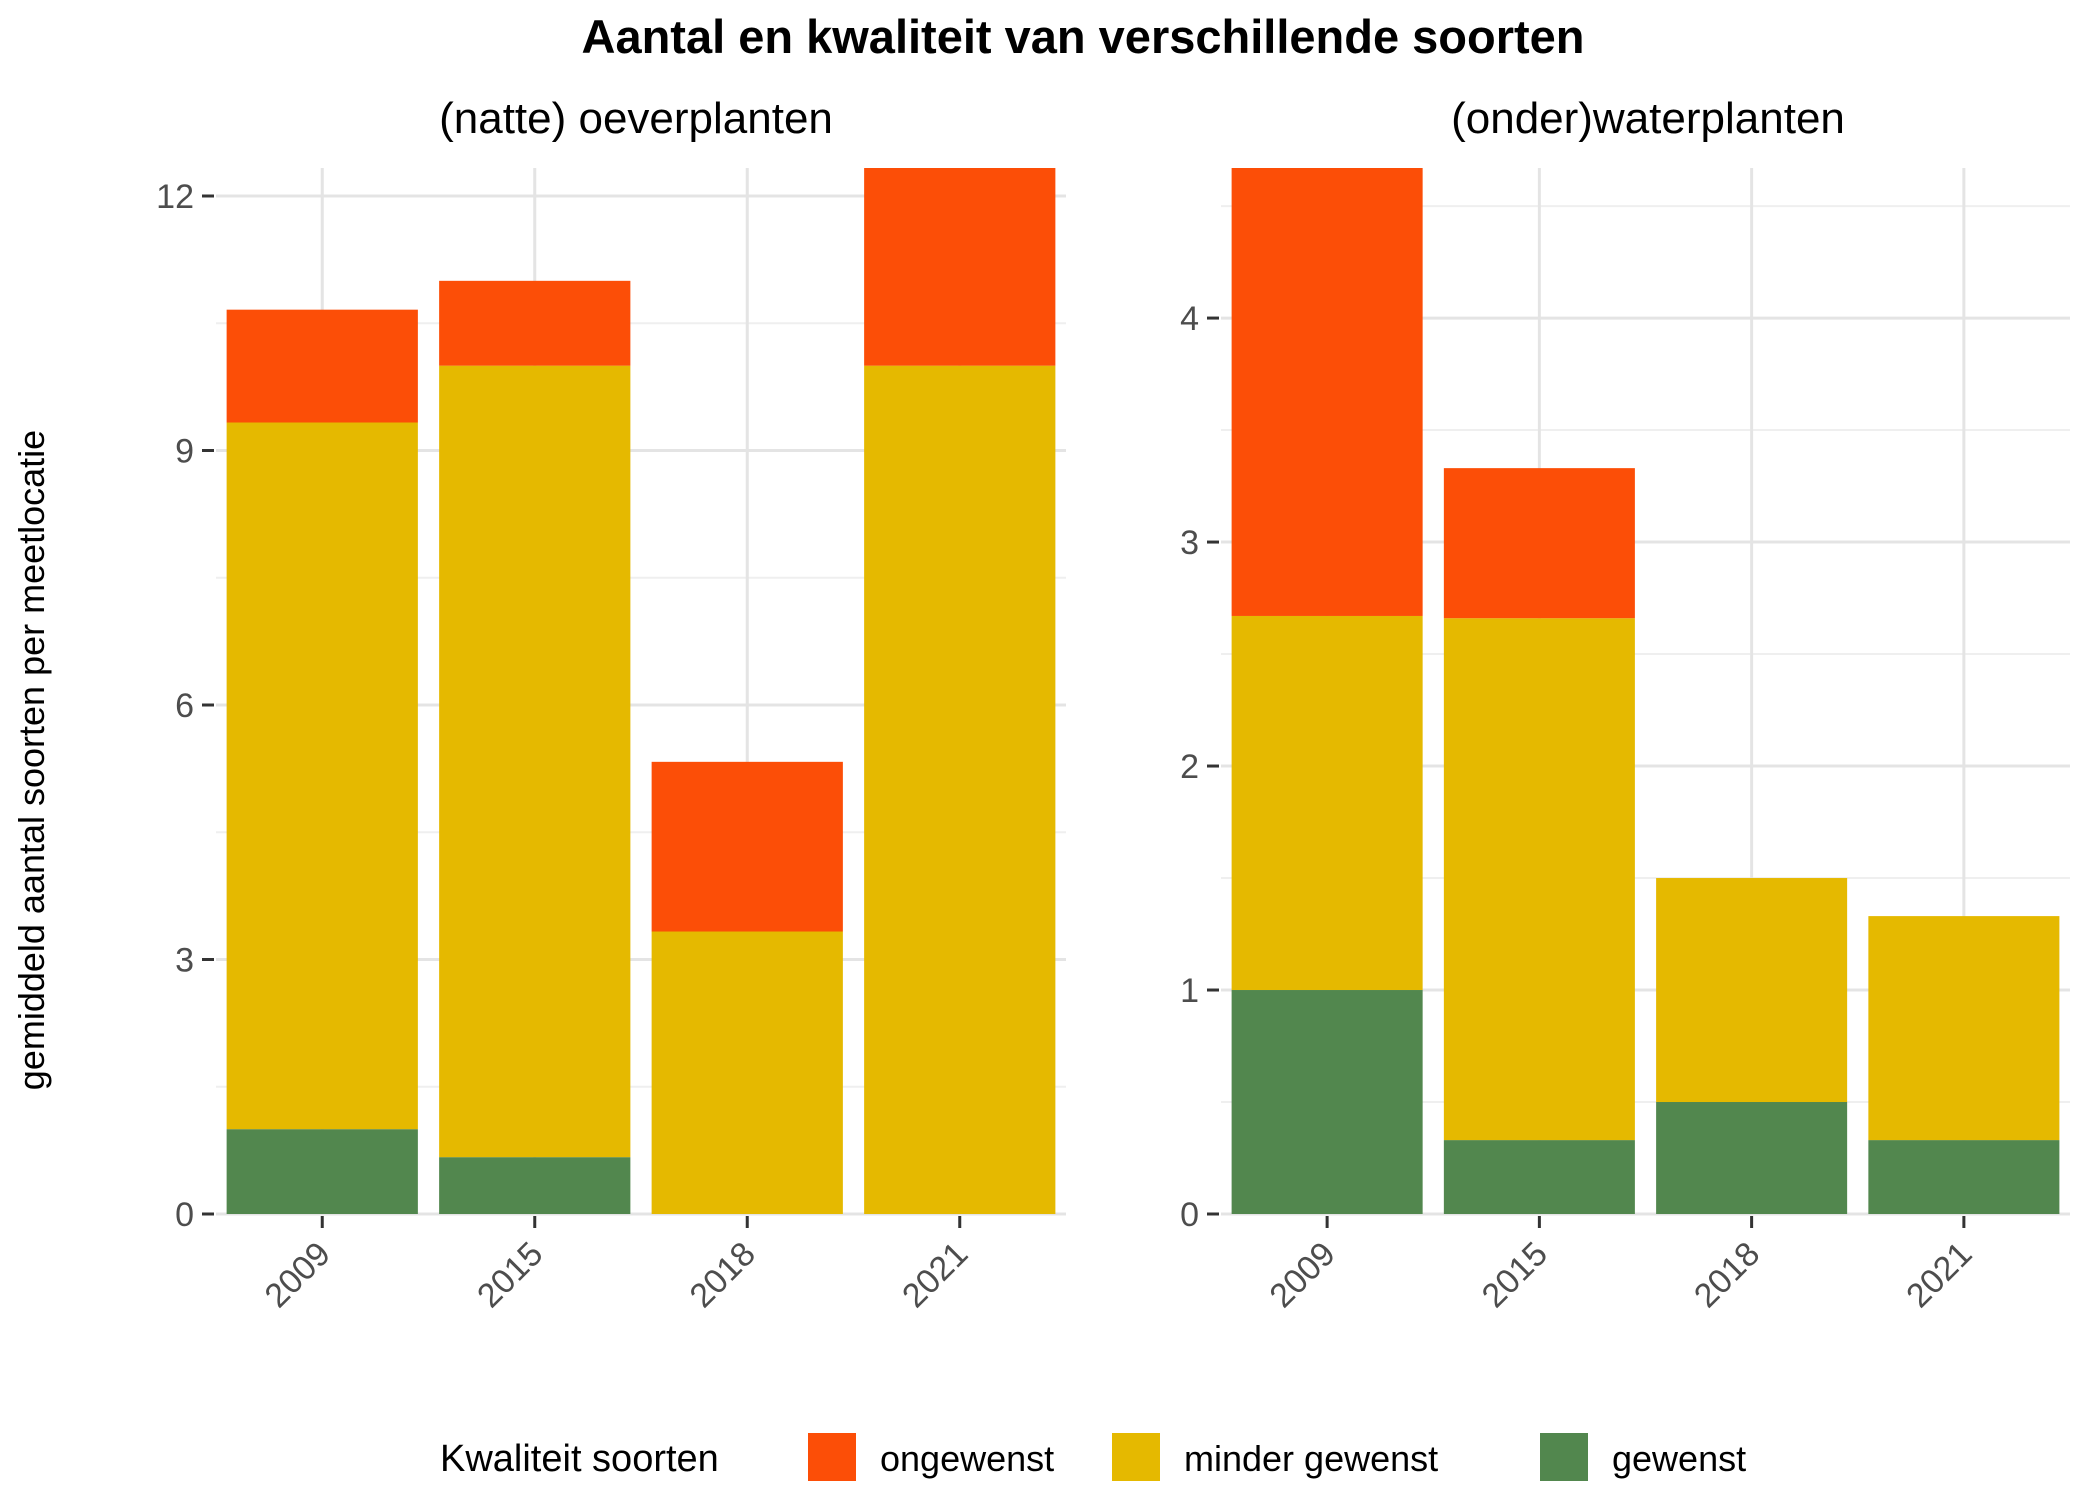  Describe the element at coordinates (31, 760) in the screenshot. I see `y-axis-label: gemiddeld aantal soorten per meetlocatie` at that location.